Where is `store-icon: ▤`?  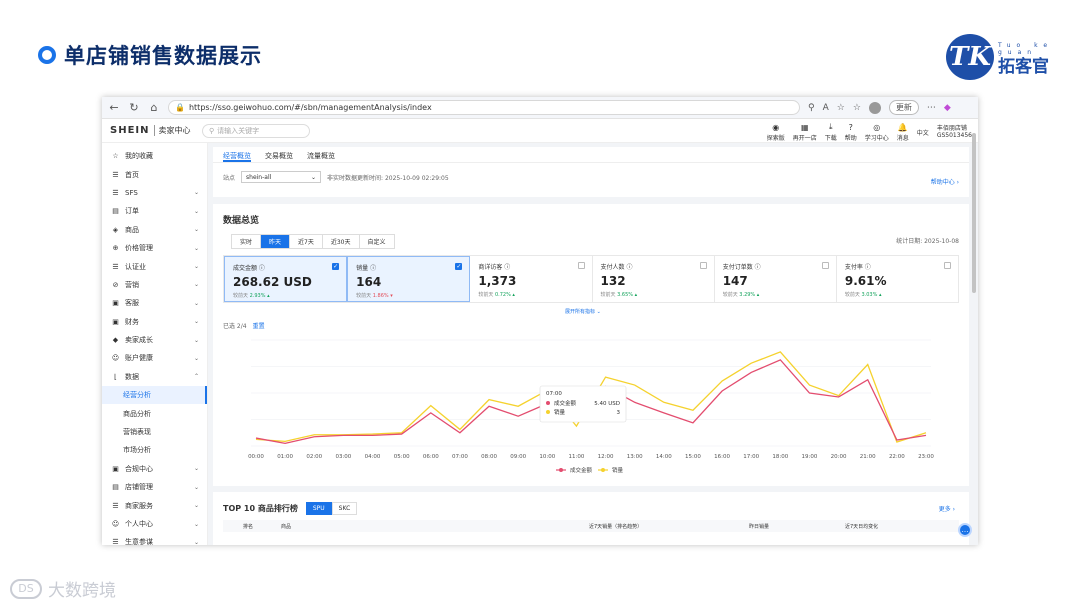 store-icon: ▤ is located at coordinates (115, 487).